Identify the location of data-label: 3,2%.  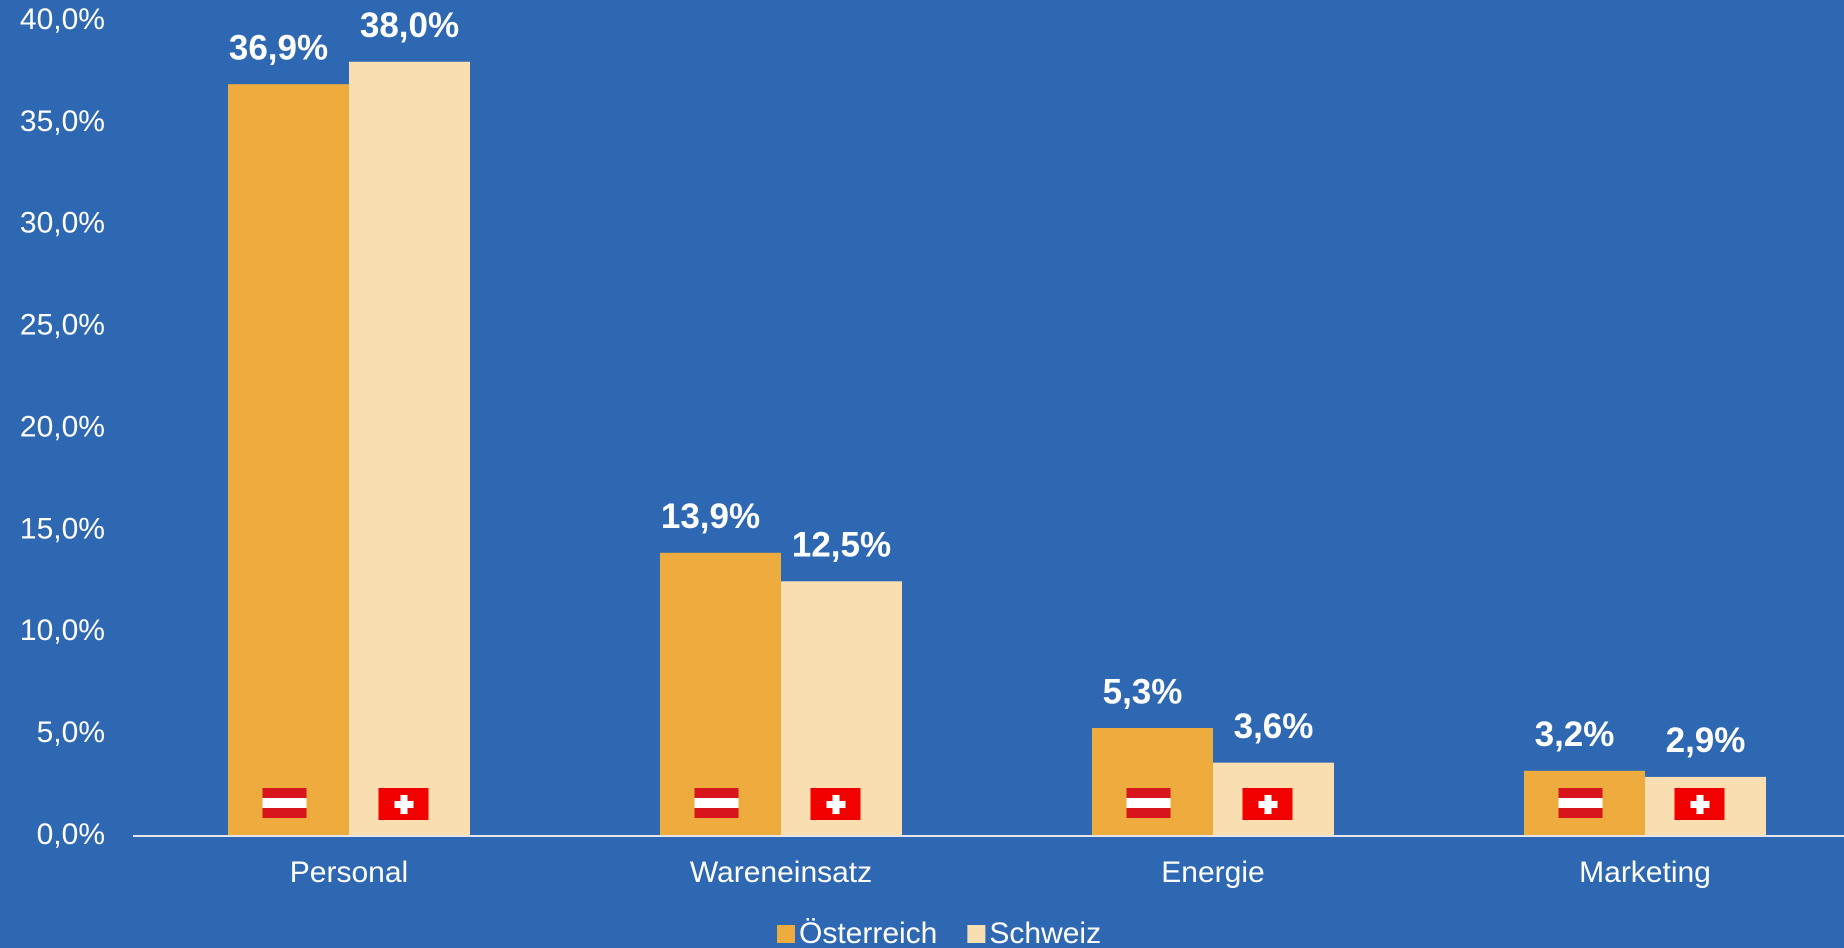
(1575, 734).